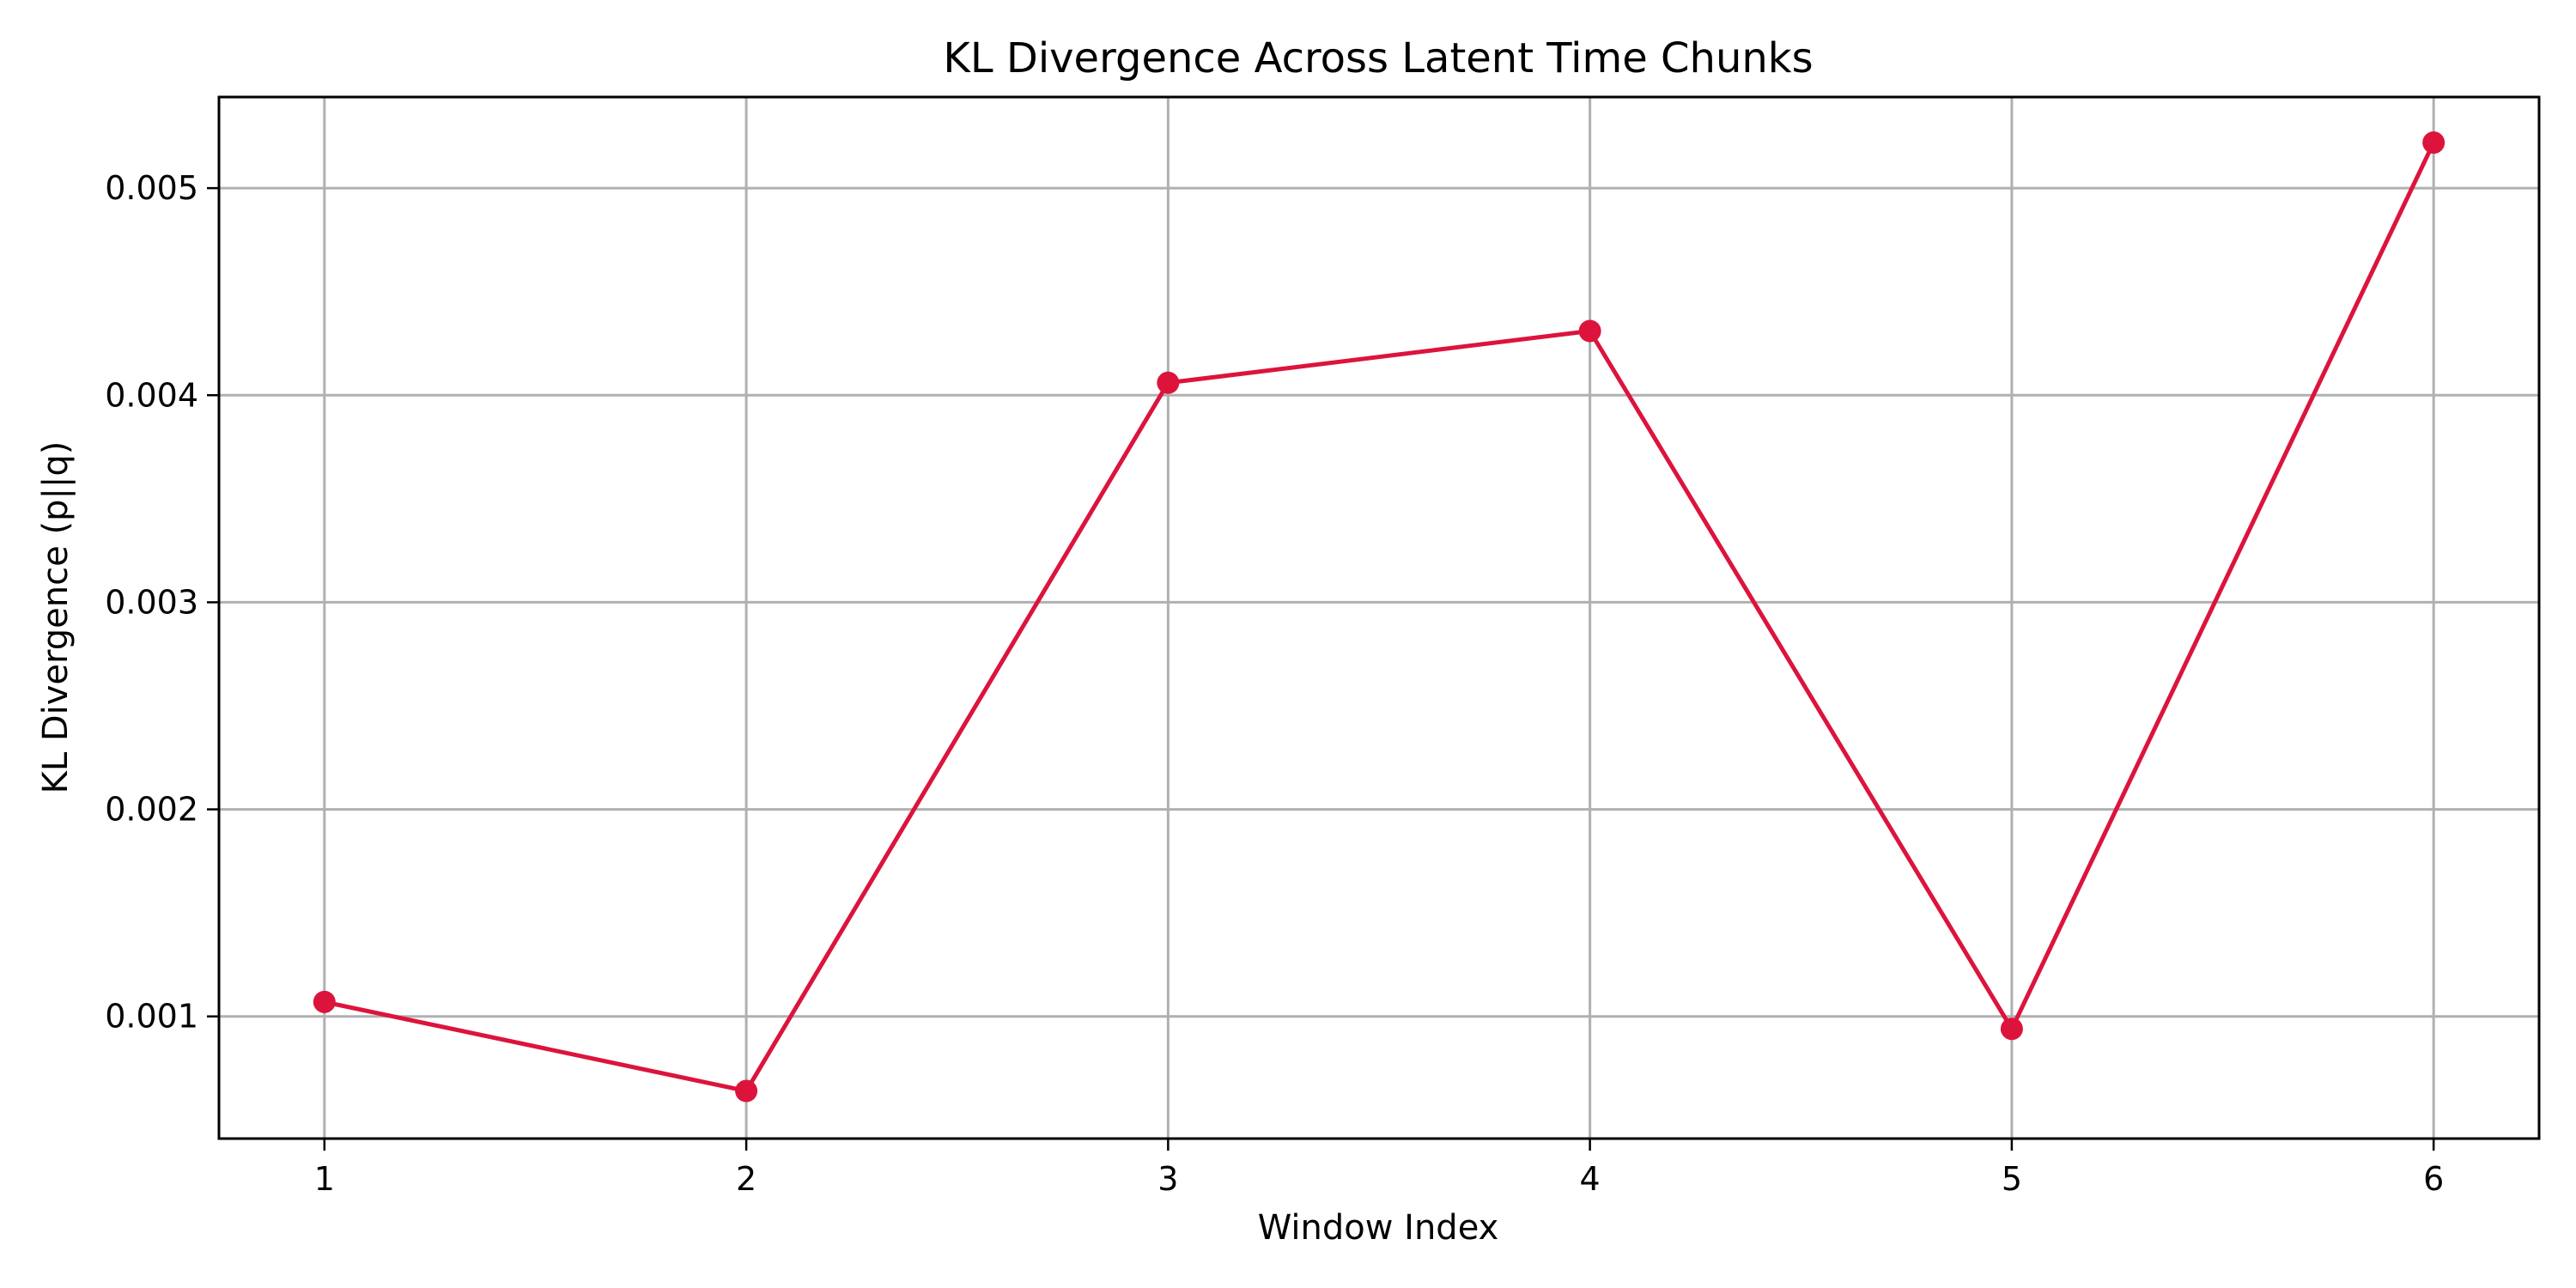 This screenshot has height=1288, width=2576. Describe the element at coordinates (151, 188) in the screenshot. I see `y-tick-label: 0.005` at that location.